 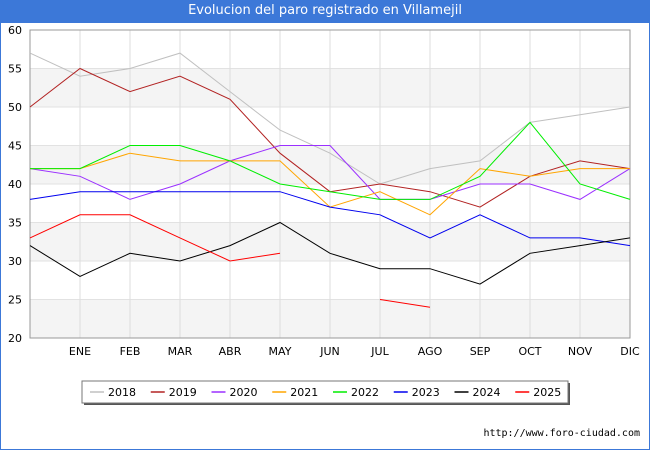 I want to click on legend-label: 2022, so click(x=365, y=392).